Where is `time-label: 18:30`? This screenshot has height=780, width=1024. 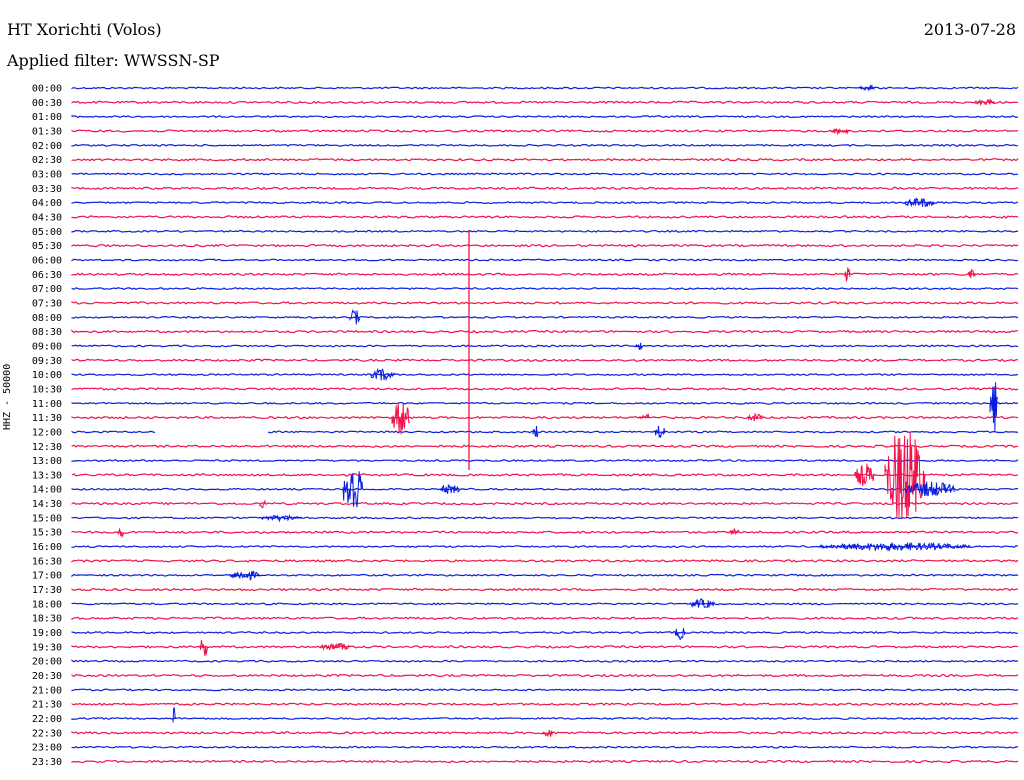
time-label: 18:30 is located at coordinates (47, 619).